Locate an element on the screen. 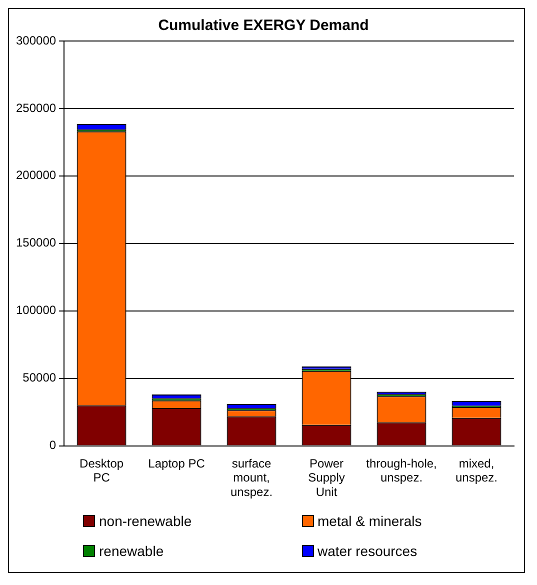  y-tick-label: 250000 is located at coordinates (36, 107).